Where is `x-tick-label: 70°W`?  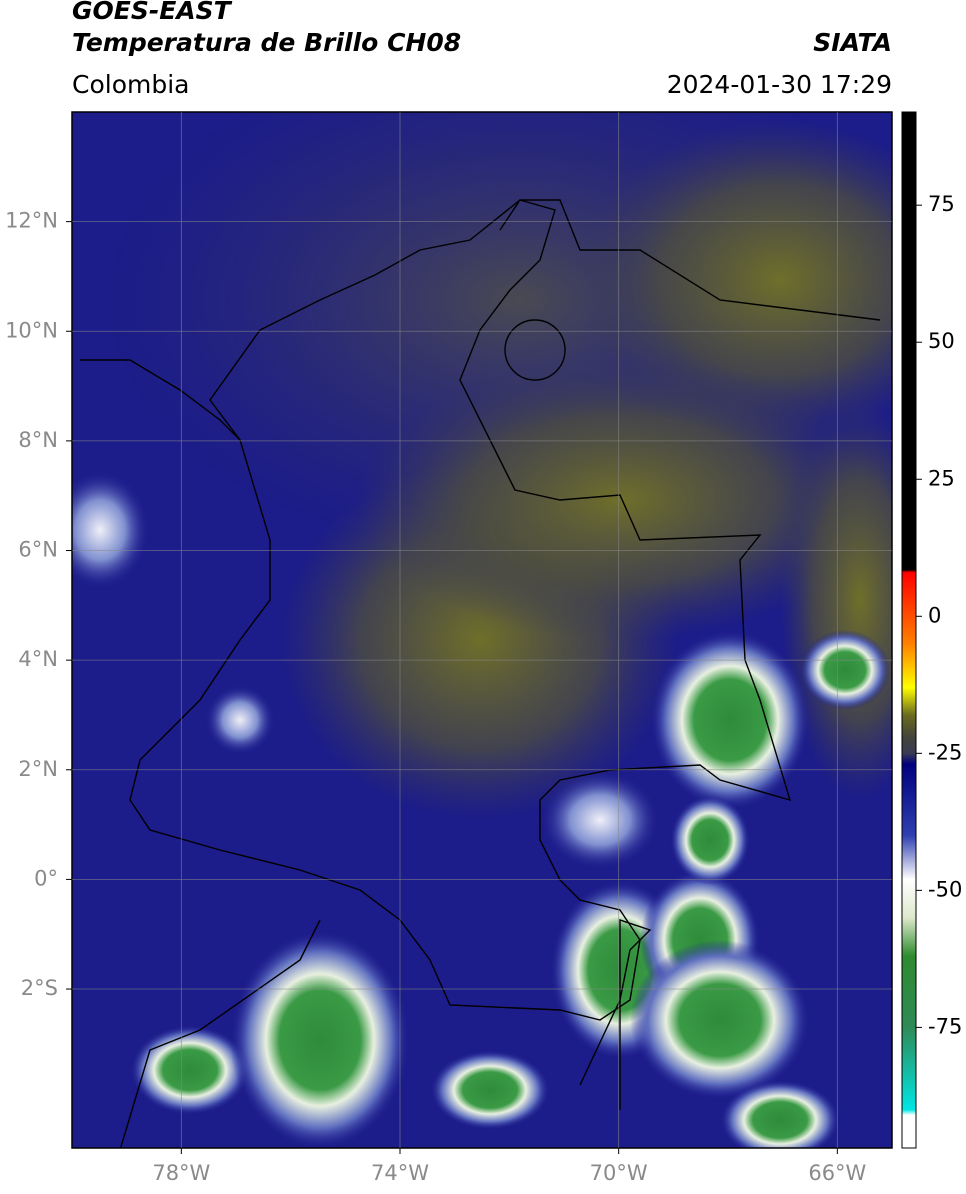 x-tick-label: 70°W is located at coordinates (619, 1173).